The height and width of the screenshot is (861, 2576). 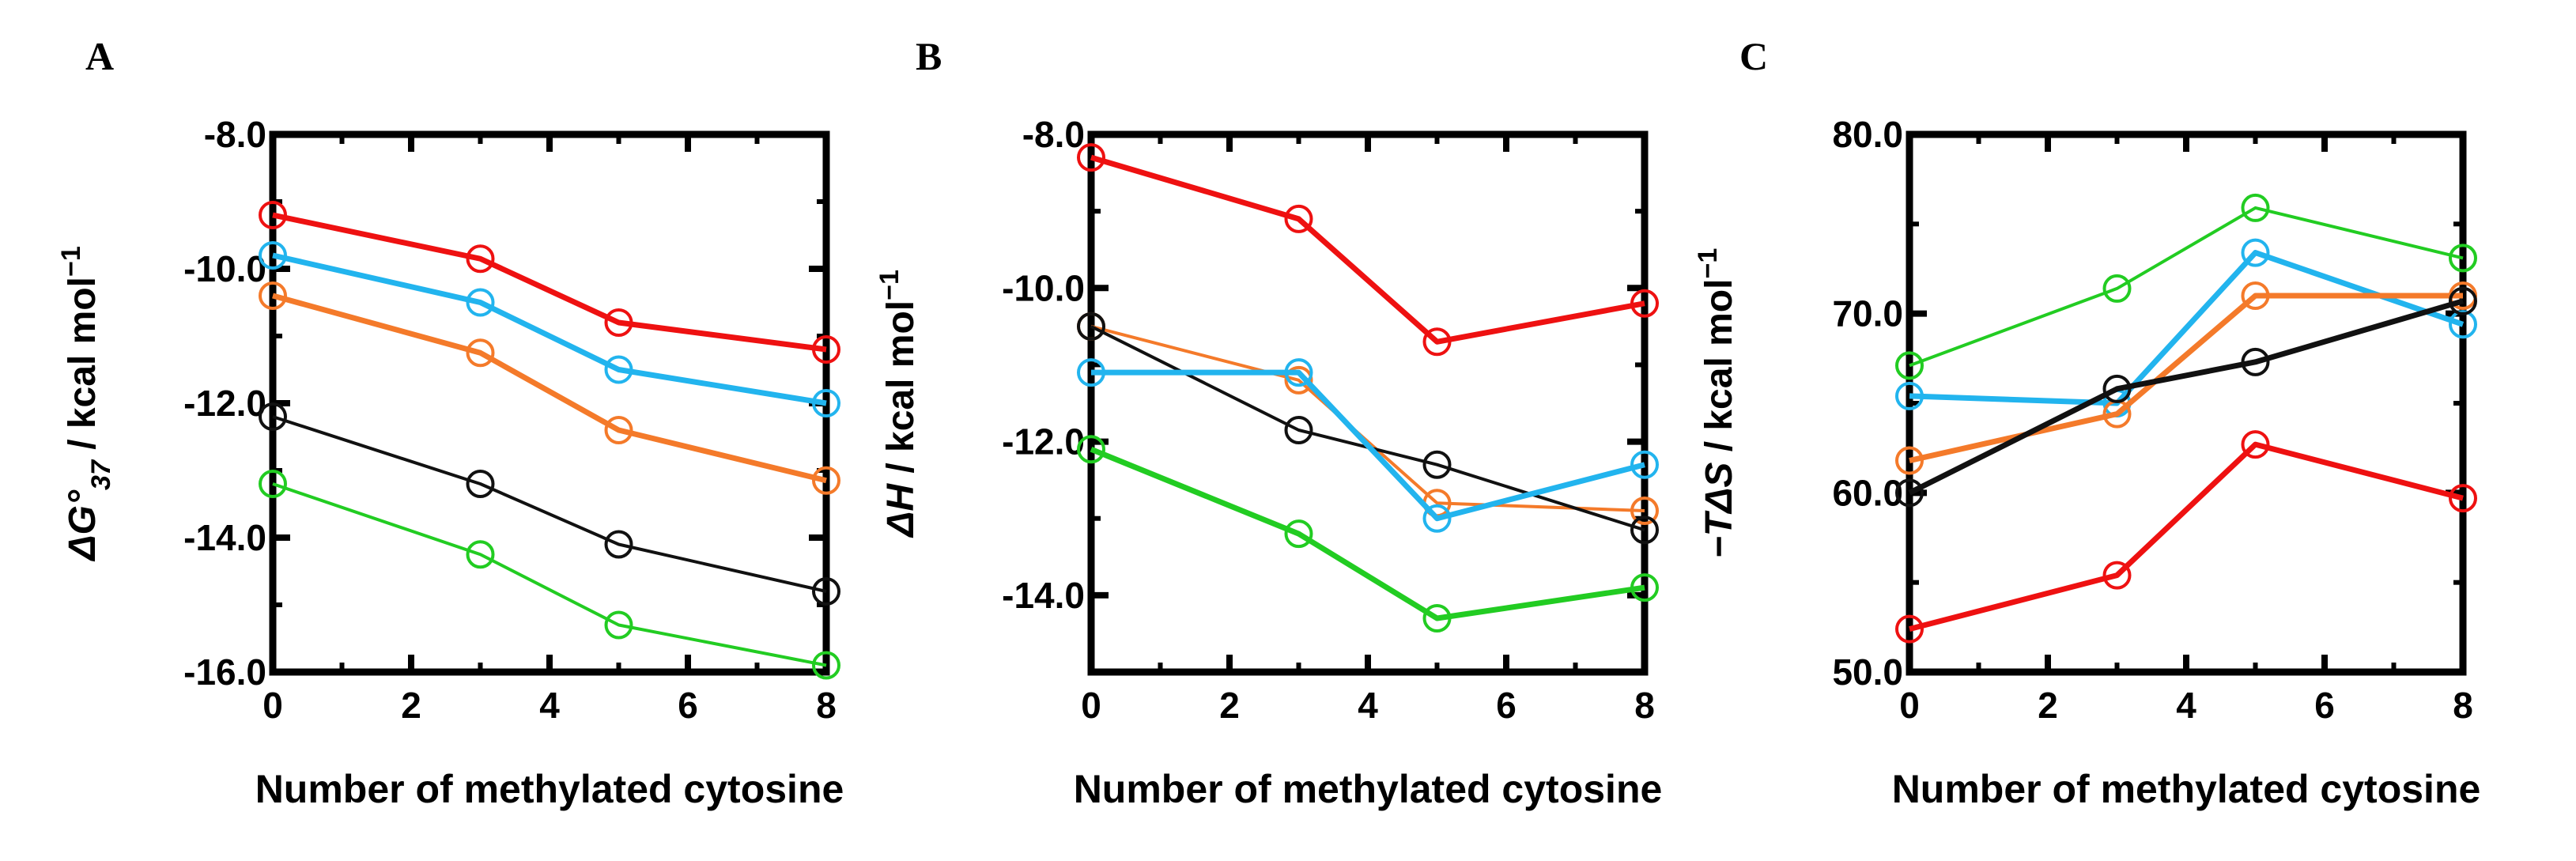 What do you see at coordinates (99, 56) in the screenshot?
I see `panel-letter: A` at bounding box center [99, 56].